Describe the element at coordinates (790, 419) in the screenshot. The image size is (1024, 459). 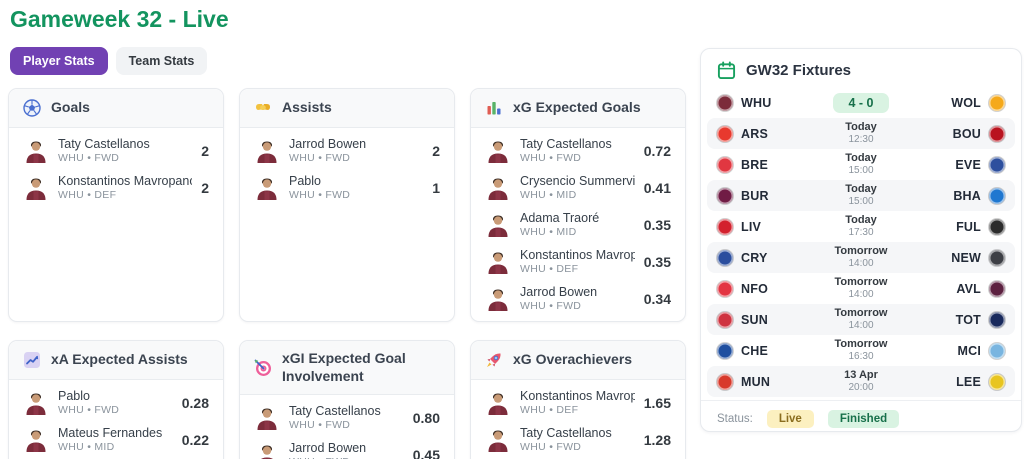
I see `status-badge-live: Live` at that location.